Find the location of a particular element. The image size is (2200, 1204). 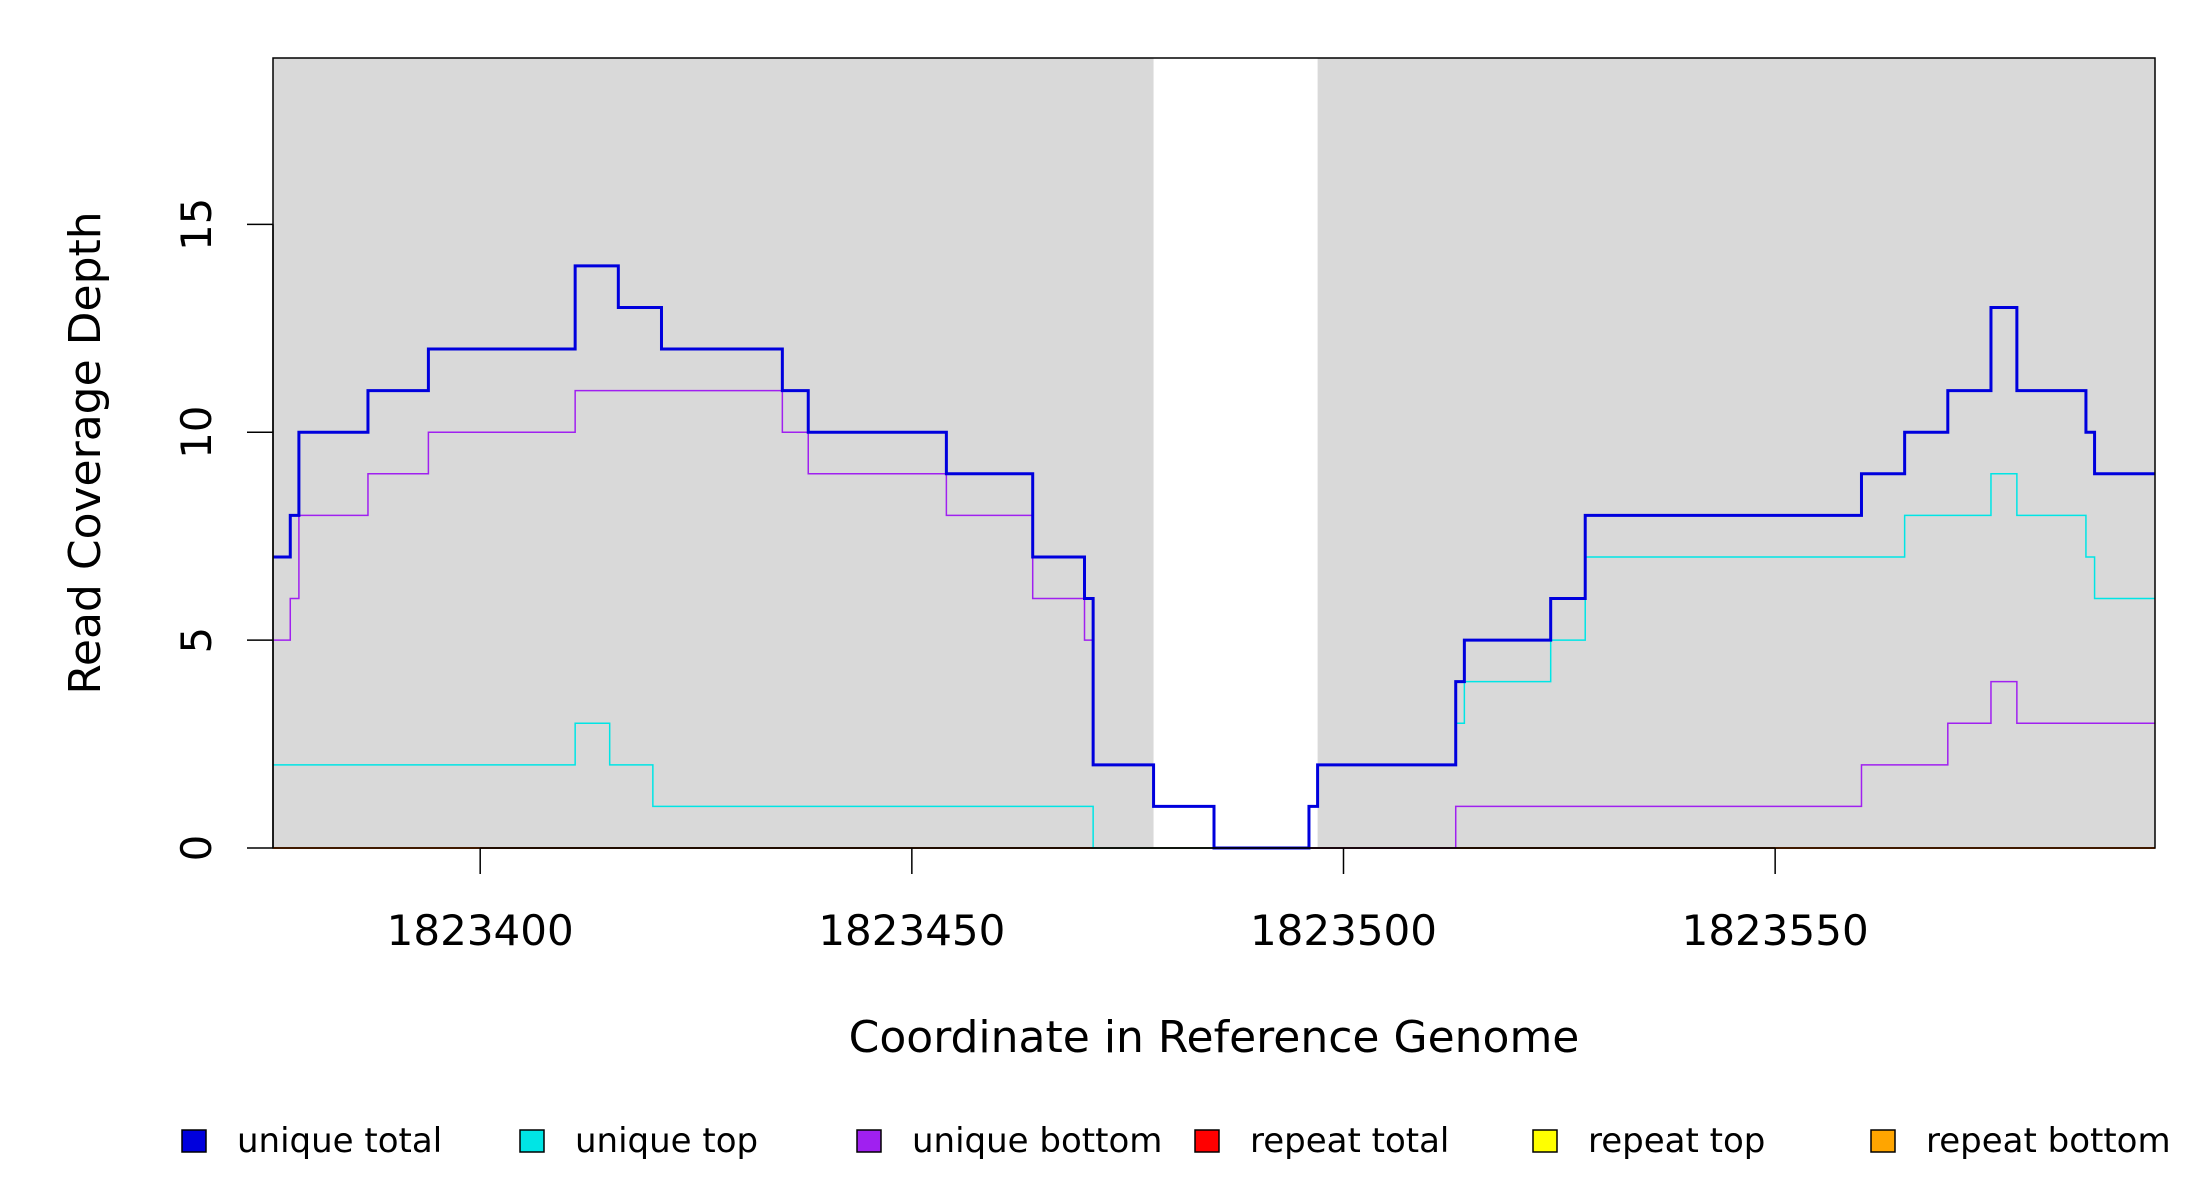

legend-item: repeat top is located at coordinates (1648, 1141).